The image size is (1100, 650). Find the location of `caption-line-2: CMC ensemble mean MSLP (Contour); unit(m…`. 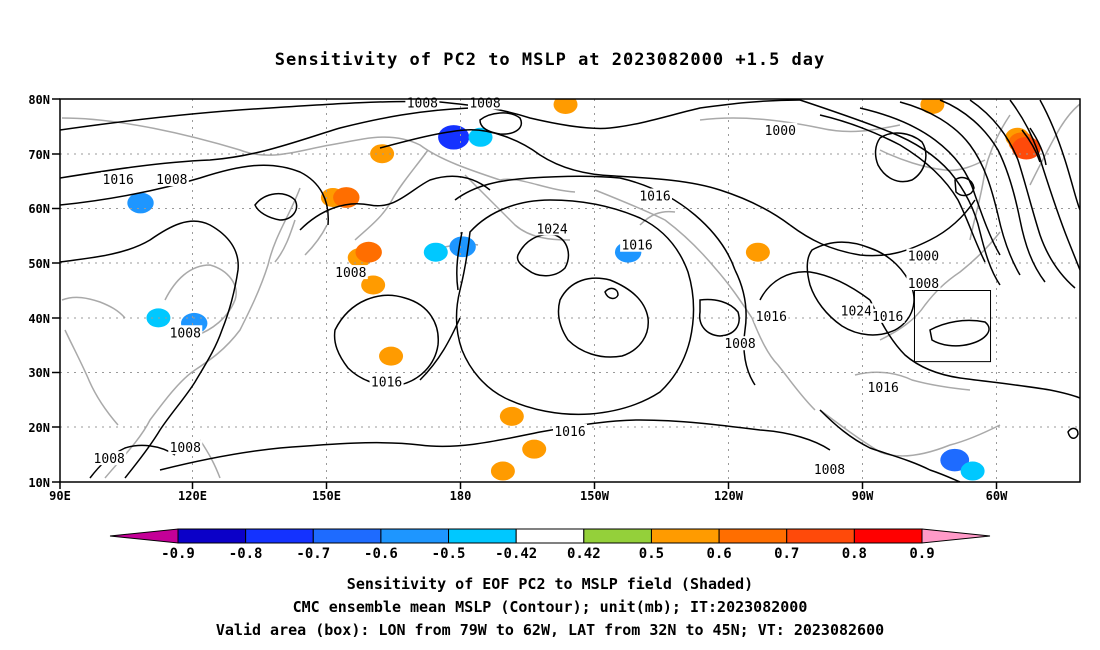

caption-line-2: CMC ensemble mean MSLP (Contour); unit(m… is located at coordinates (550, 607).